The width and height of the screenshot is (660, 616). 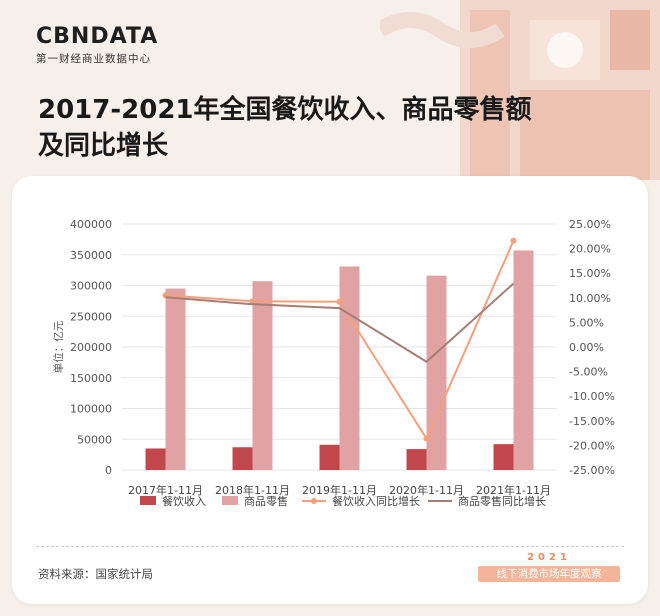 What do you see at coordinates (58, 346) in the screenshot?
I see `y-axis-label: 单位：亿元` at bounding box center [58, 346].